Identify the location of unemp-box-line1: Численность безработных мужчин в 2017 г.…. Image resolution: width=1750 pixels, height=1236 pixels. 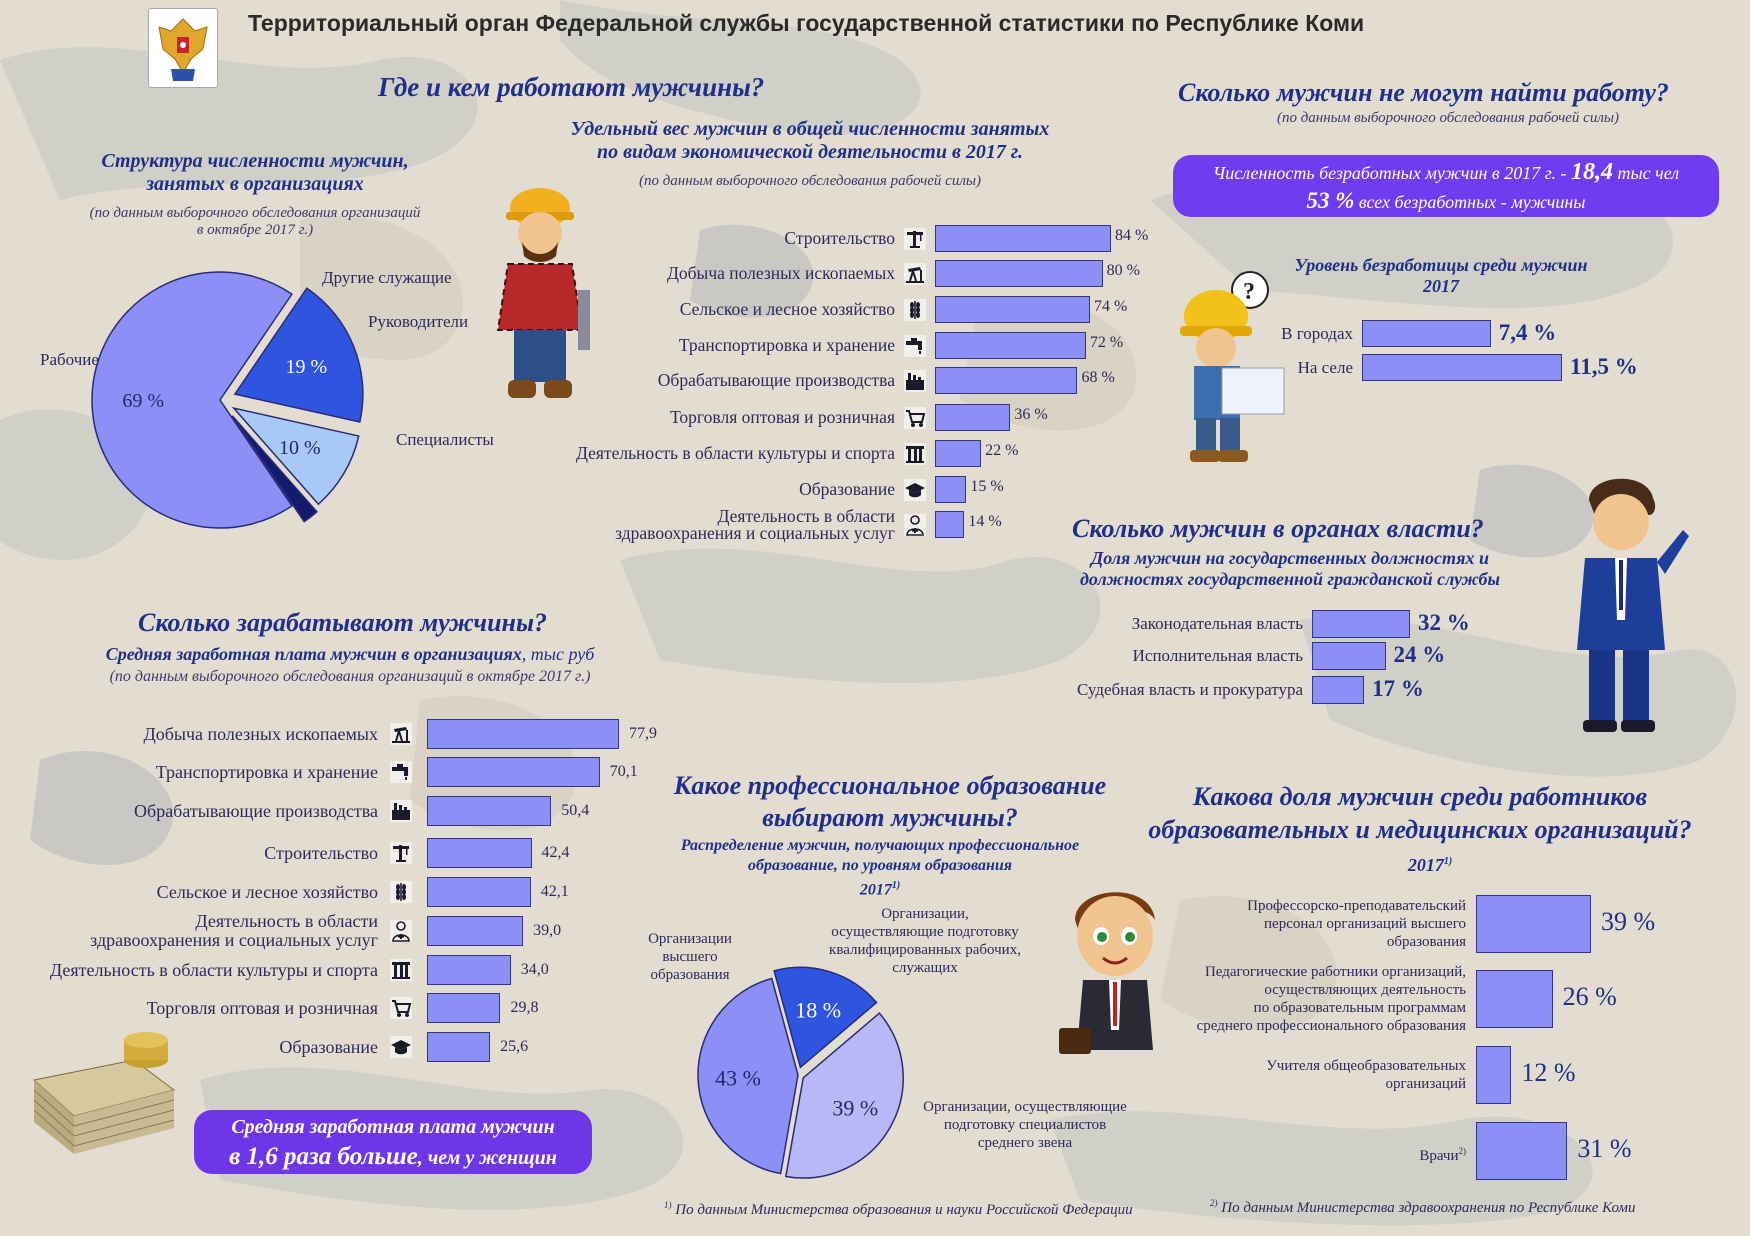
(1446, 172).